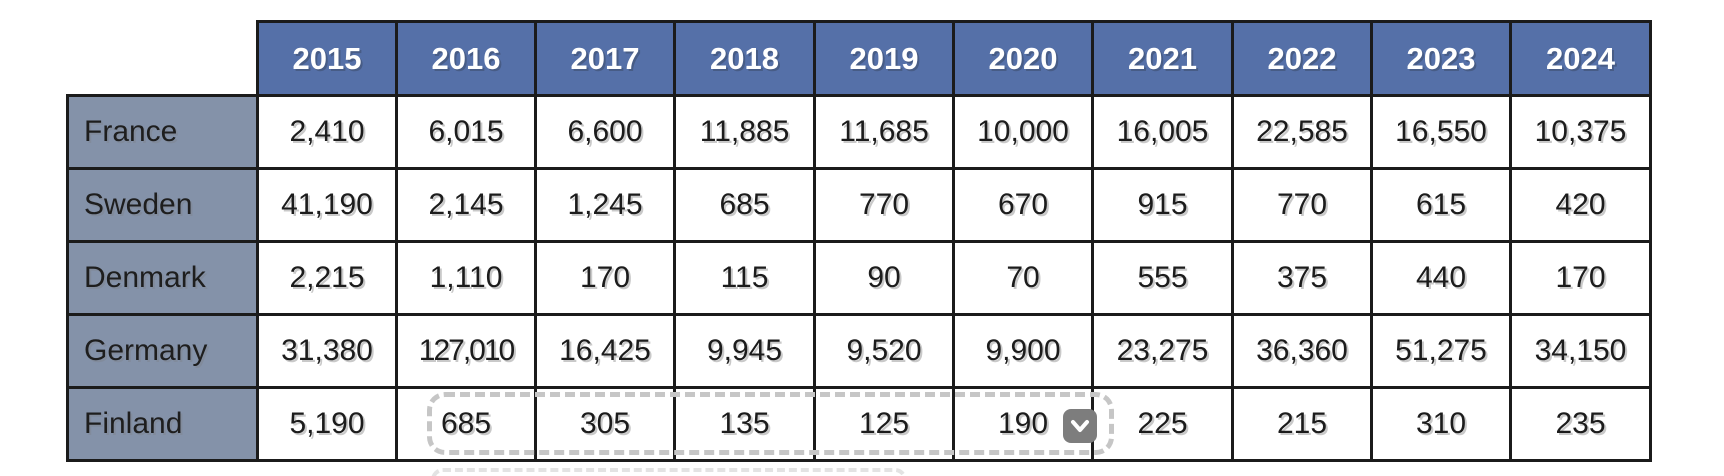 The width and height of the screenshot is (1724, 476). Describe the element at coordinates (162, 351) in the screenshot. I see `row-header-germany: Germany` at that location.